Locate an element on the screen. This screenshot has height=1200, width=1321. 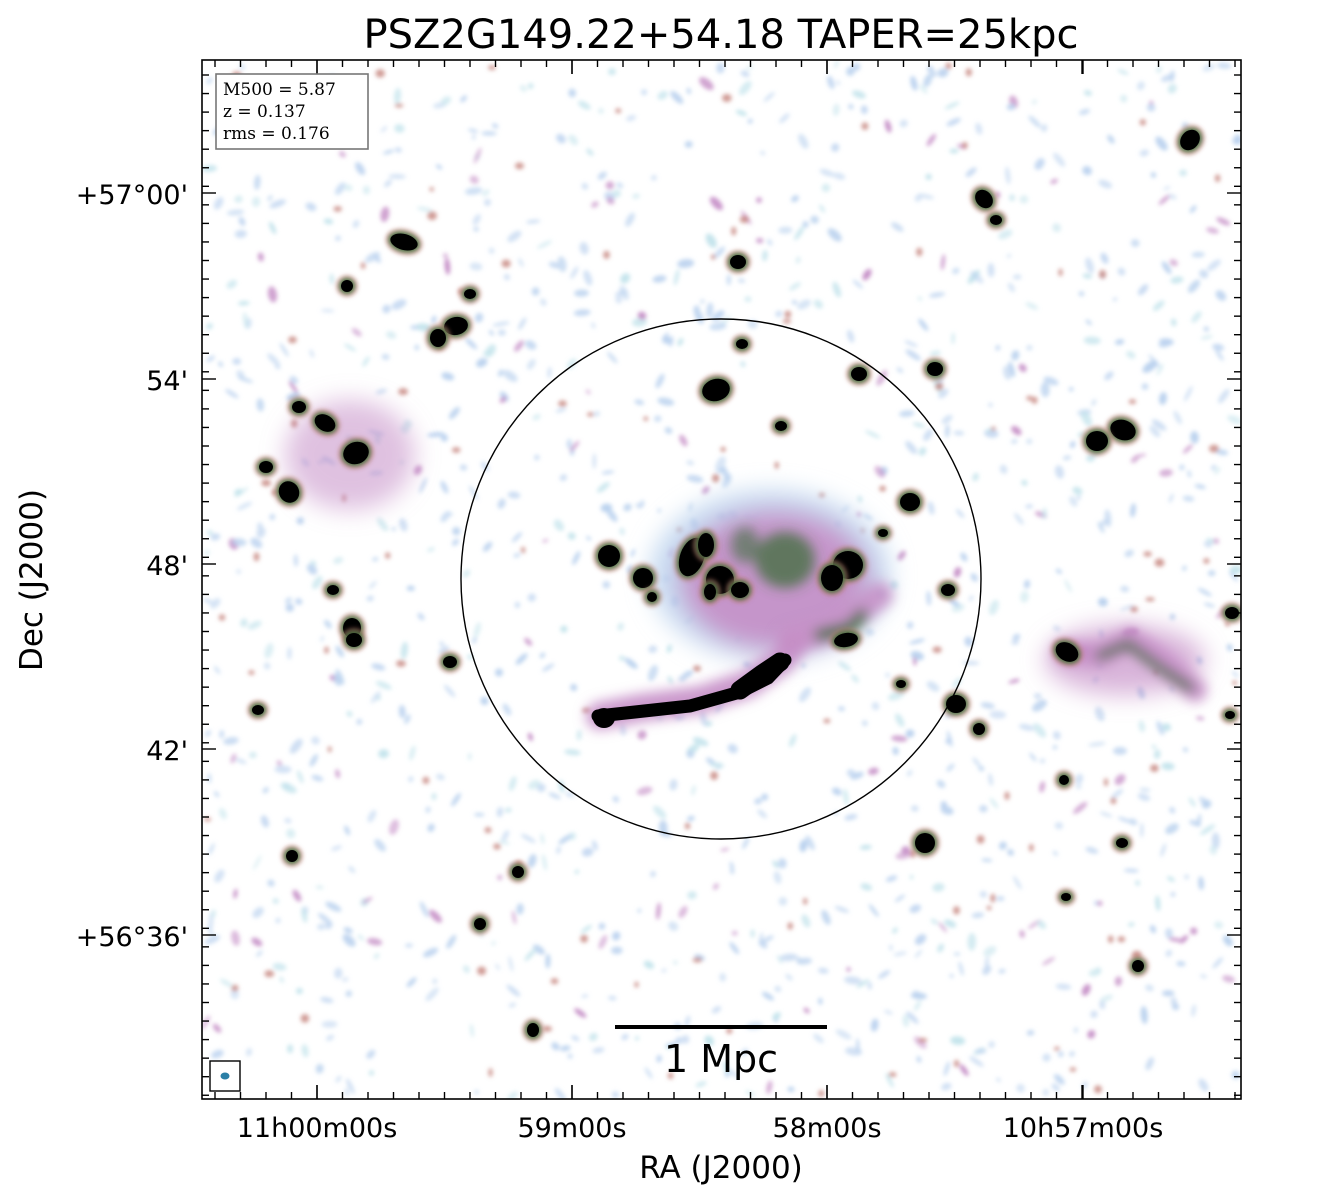
y-tick-label: 48' is located at coordinates (167, 566).